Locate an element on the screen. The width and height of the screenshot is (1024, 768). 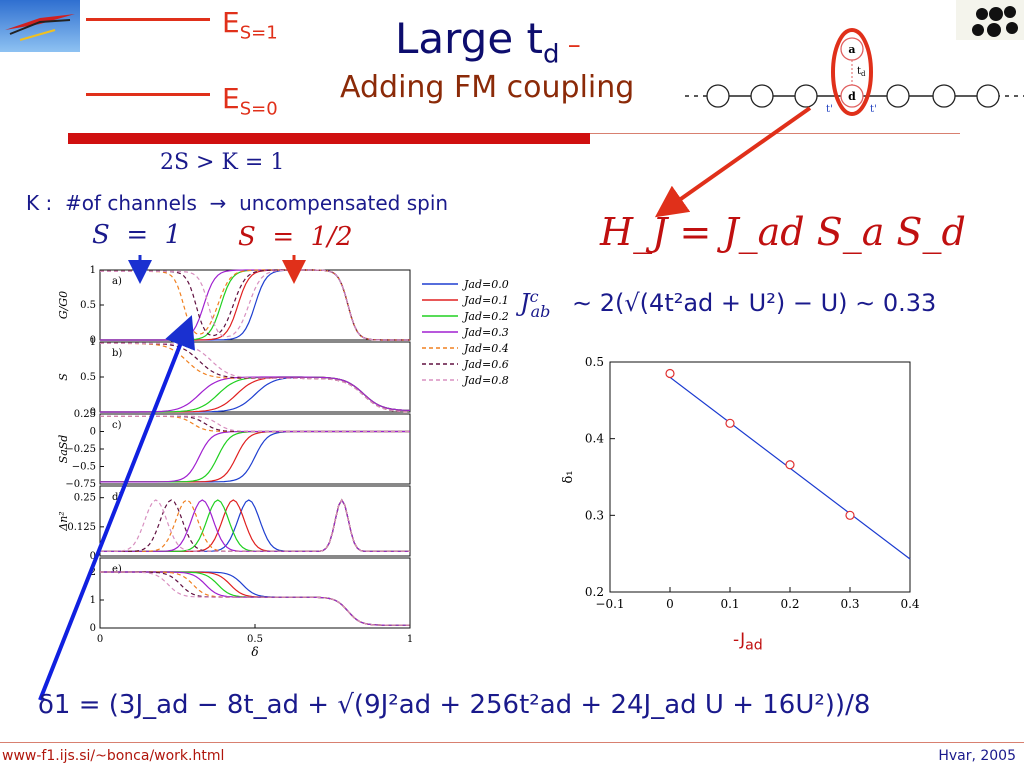
x-tick-label: 0.1 is located at coordinates (729, 604).